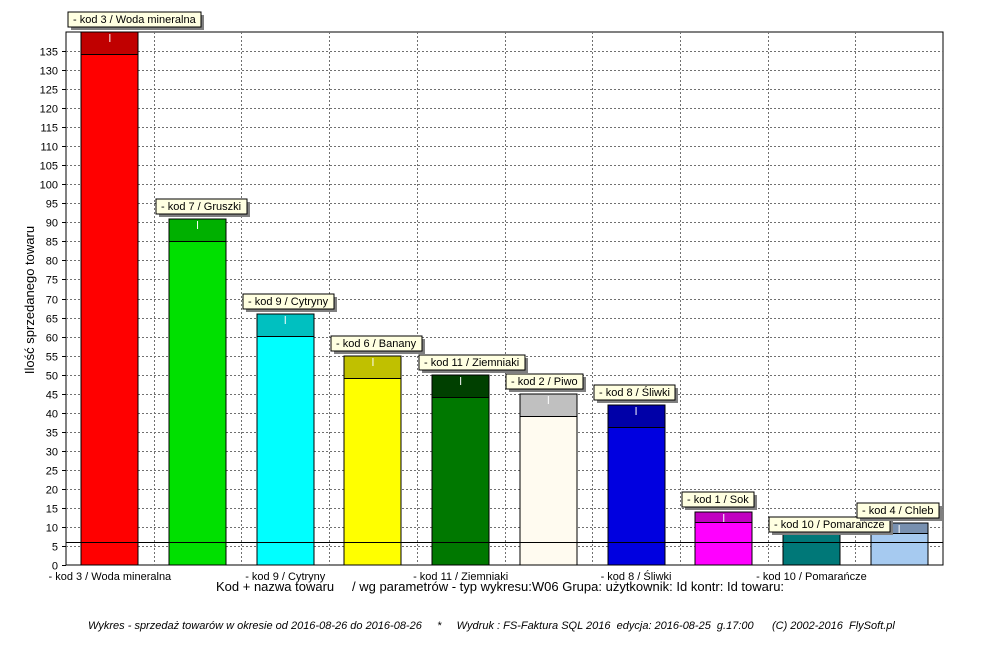  What do you see at coordinates (52, 453) in the screenshot?
I see `y-tick-label: 30` at bounding box center [52, 453].